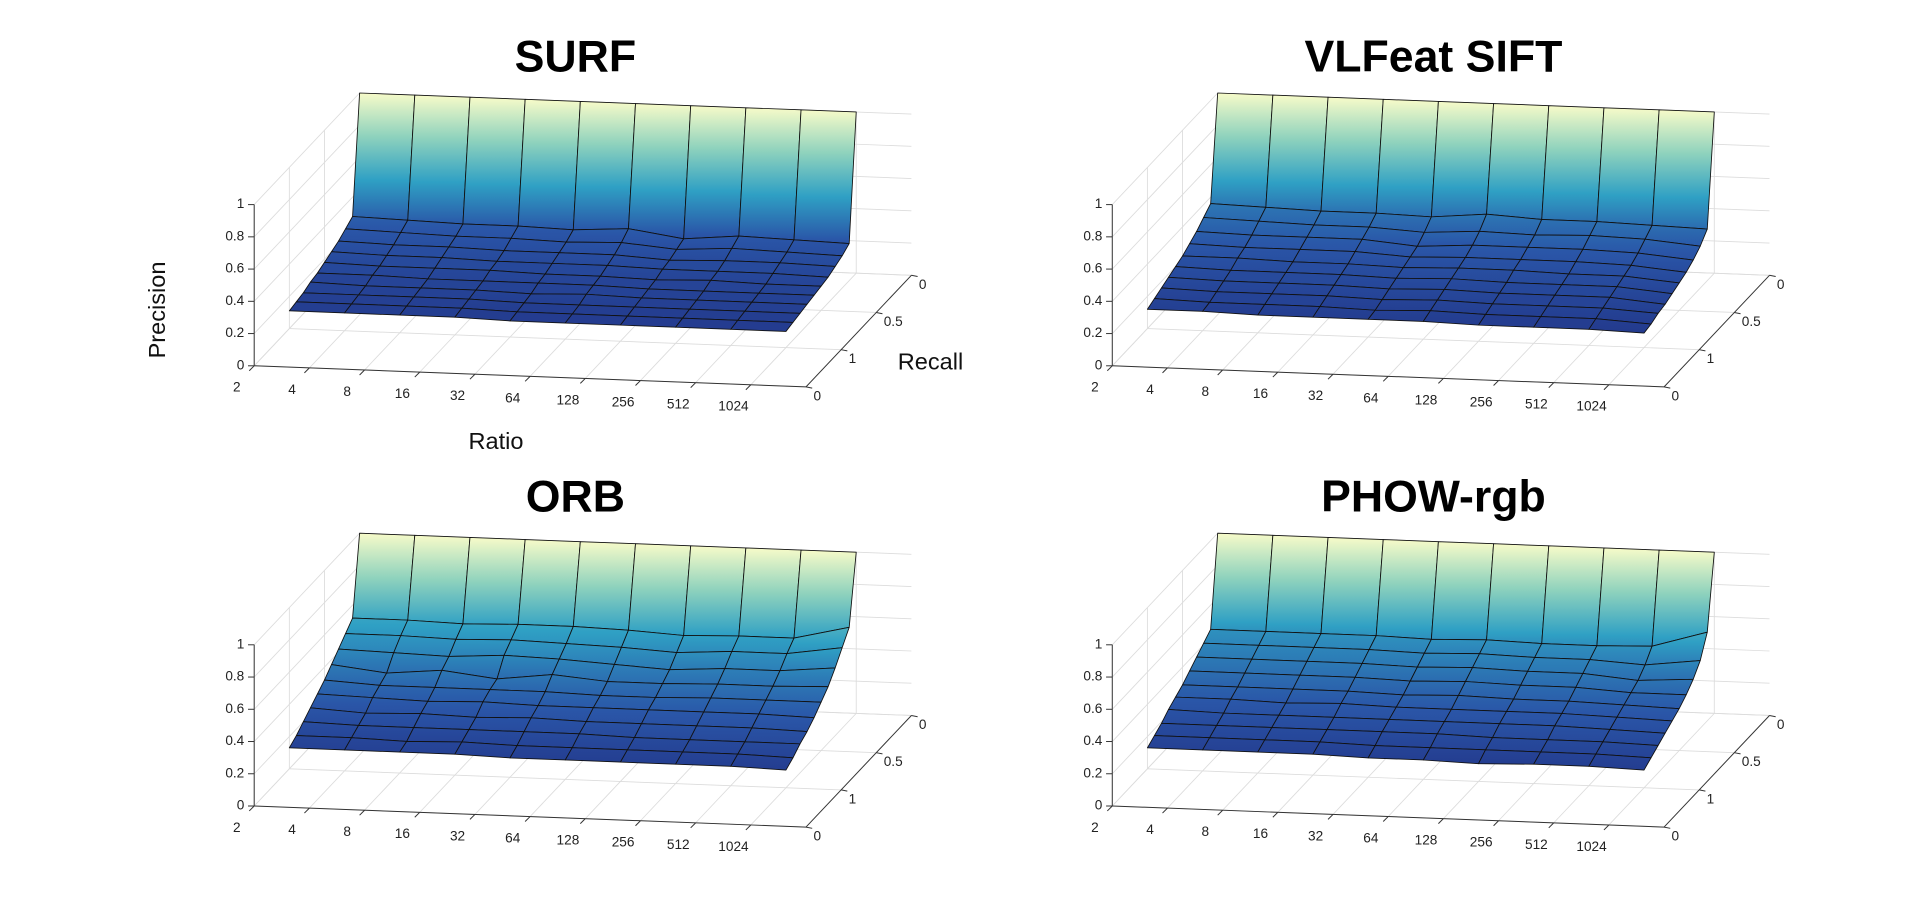 The width and height of the screenshot is (1920, 916). Describe the element at coordinates (568, 399) in the screenshot. I see `x-tick-label: 128` at that location.